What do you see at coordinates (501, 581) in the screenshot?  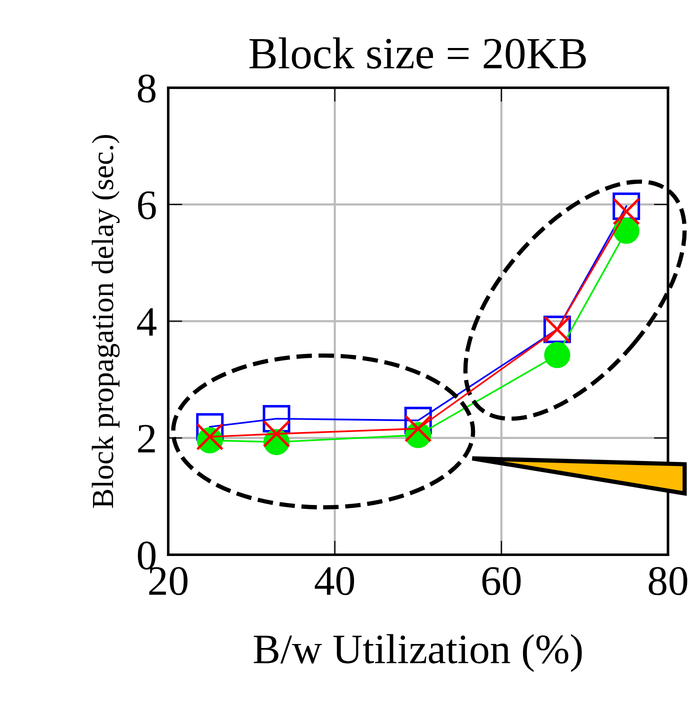 I see `x-tick-label: 60` at bounding box center [501, 581].